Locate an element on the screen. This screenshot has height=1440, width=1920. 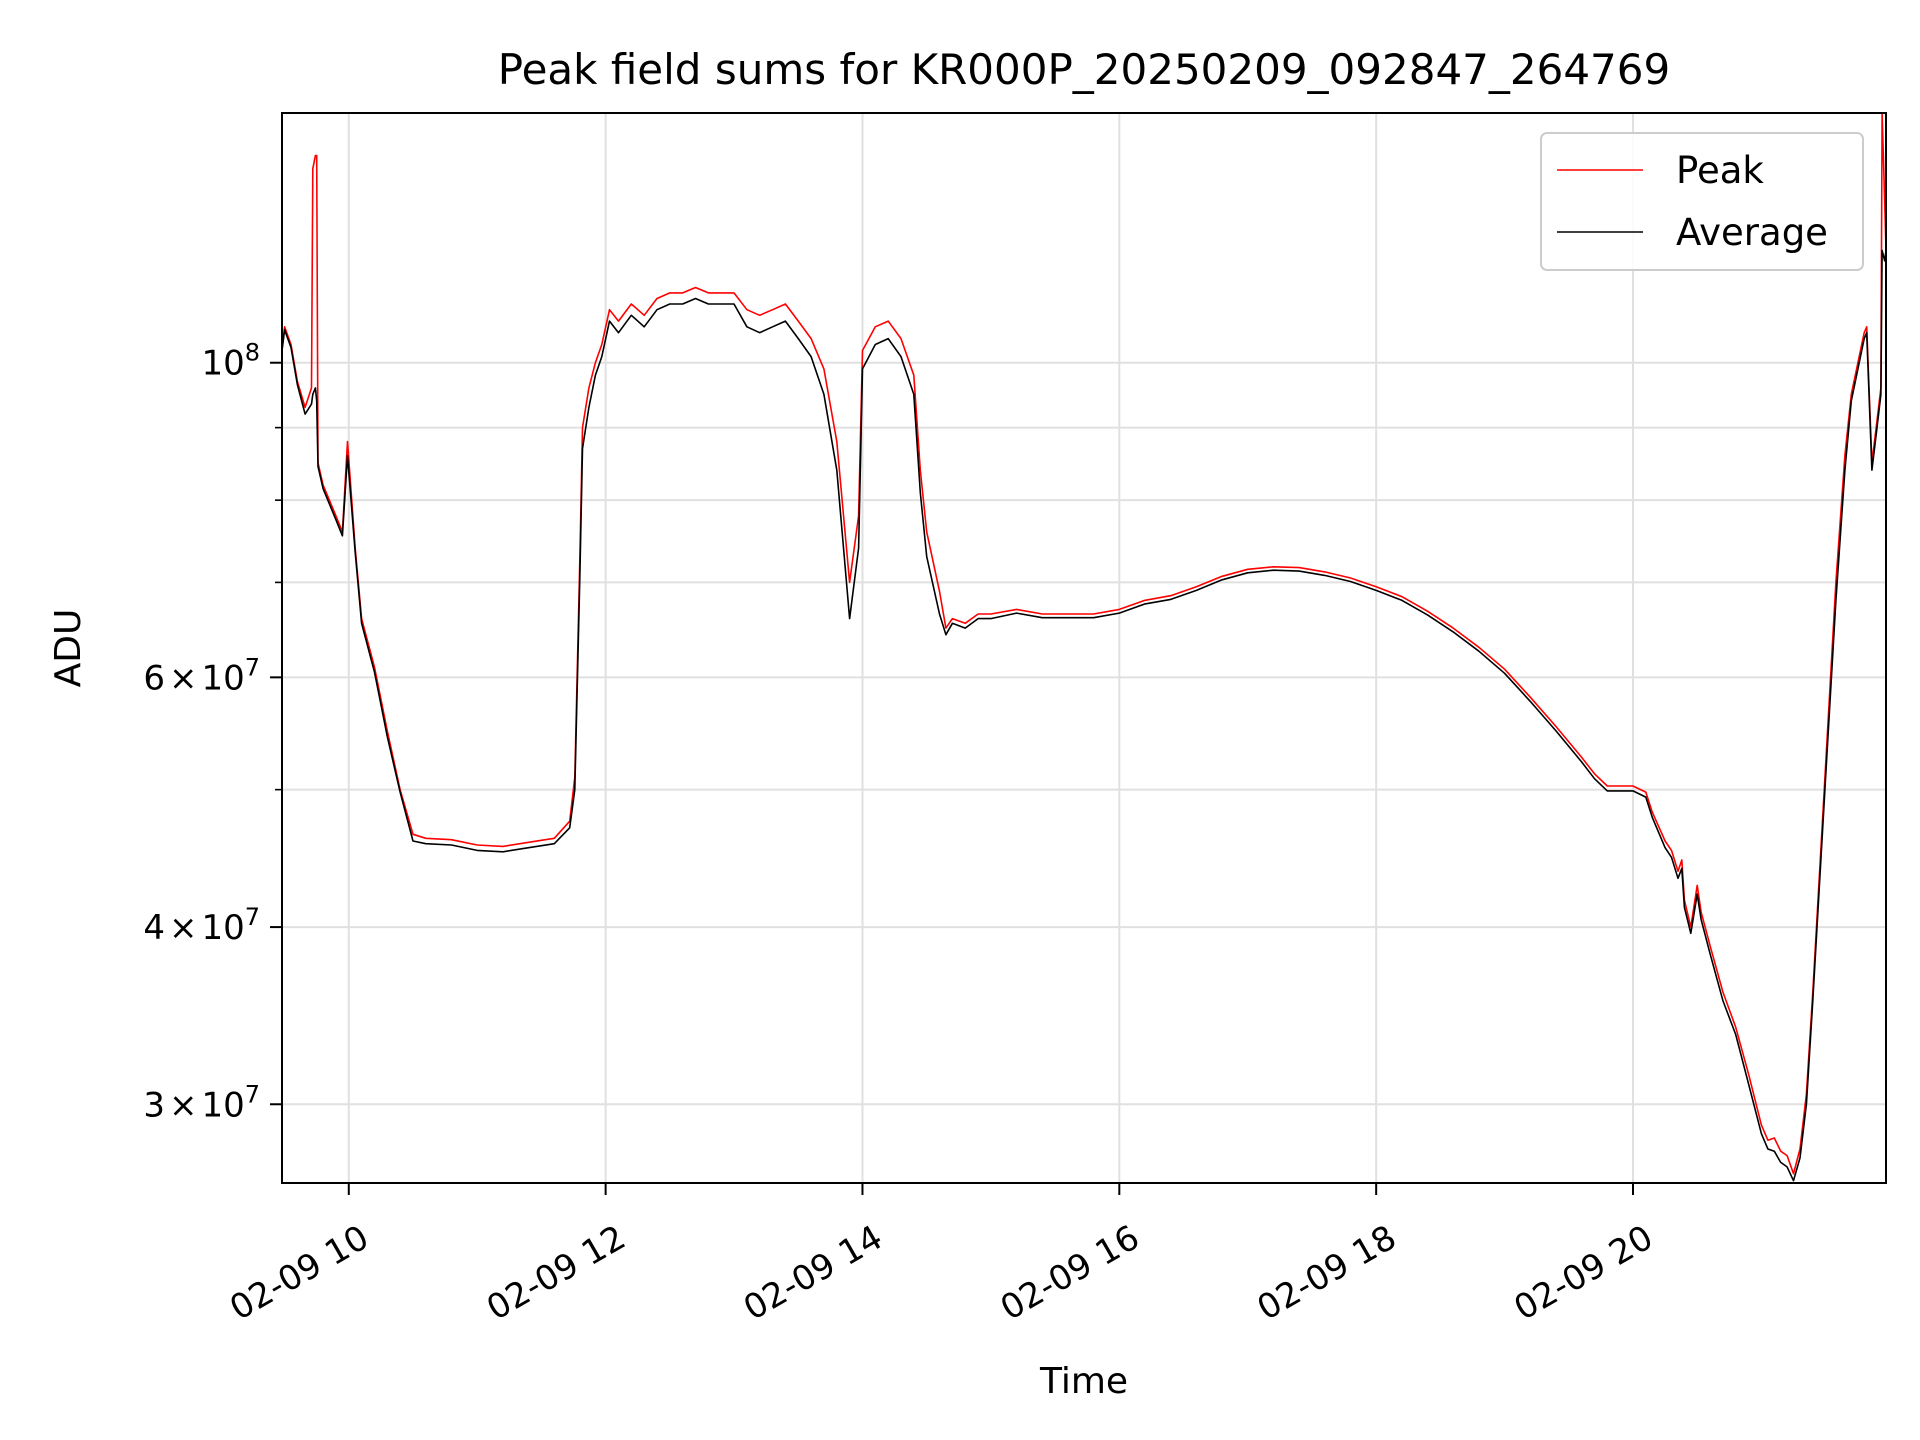
y-axis-label: ADU is located at coordinates (68, 648).